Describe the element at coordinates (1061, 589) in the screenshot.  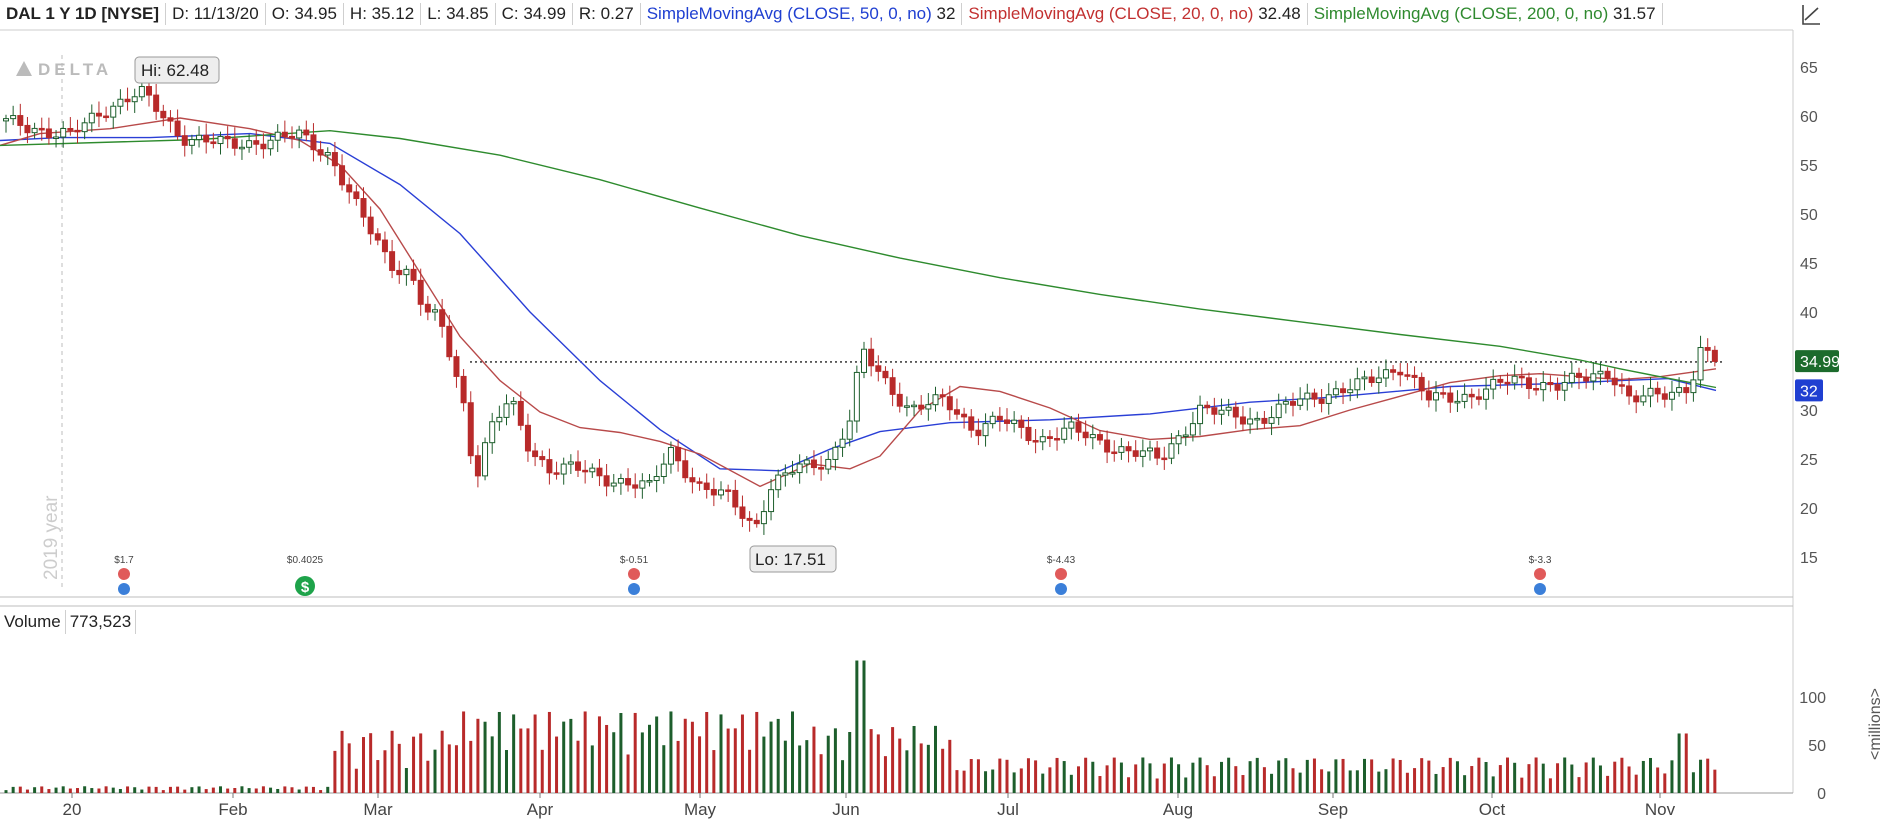
I see `earnings-info-icon` at that location.